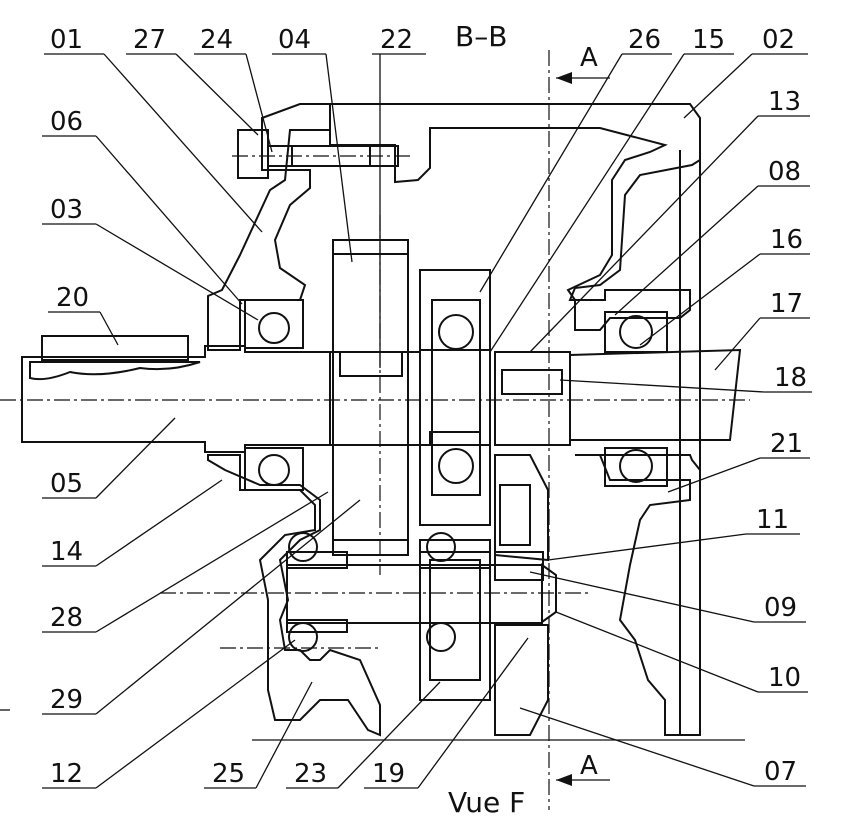  I want to click on label-17: 17, so click(786, 304).